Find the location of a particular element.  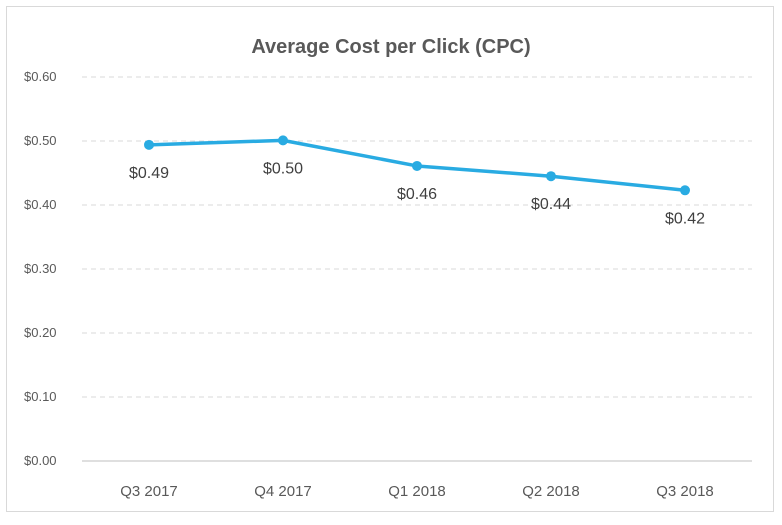

chart-title: Average Cost per Click (CPC) is located at coordinates (390, 47).